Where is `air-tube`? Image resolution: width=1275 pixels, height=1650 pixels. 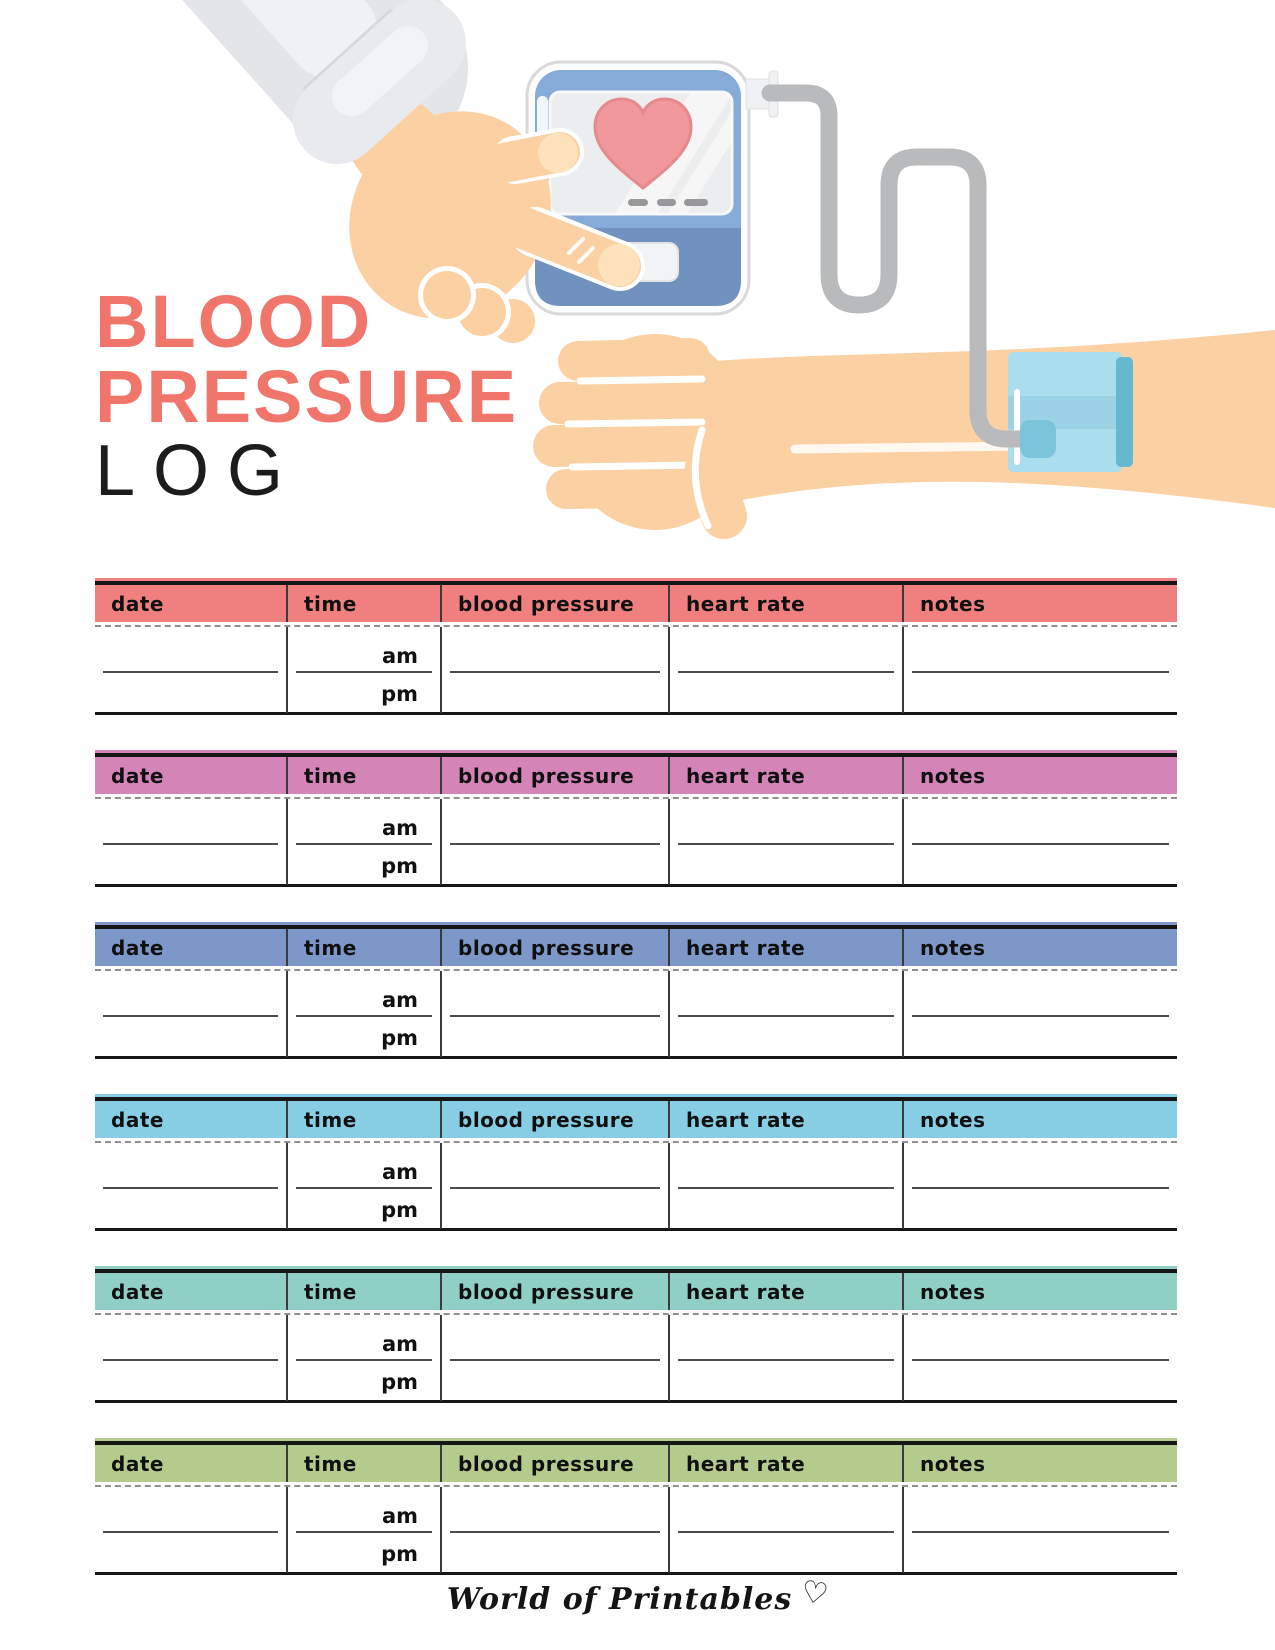 air-tube is located at coordinates (897, 266).